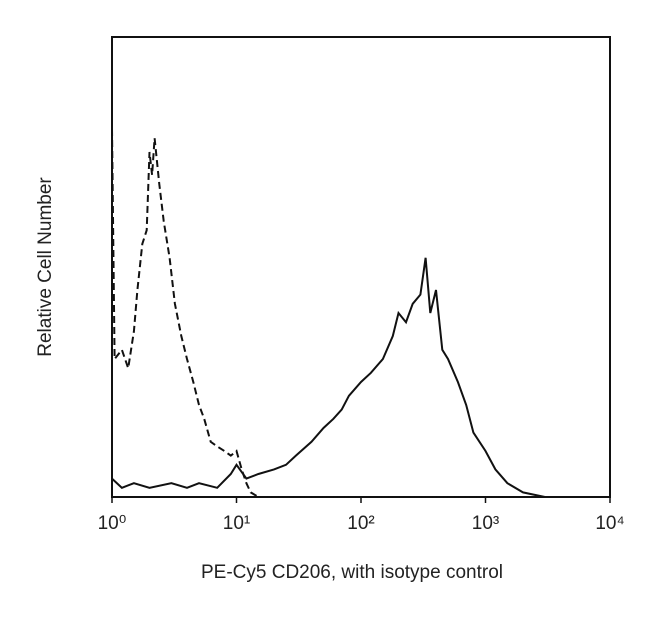  What do you see at coordinates (45, 267) in the screenshot?
I see `y-axis-label: Relative Cell Number` at bounding box center [45, 267].